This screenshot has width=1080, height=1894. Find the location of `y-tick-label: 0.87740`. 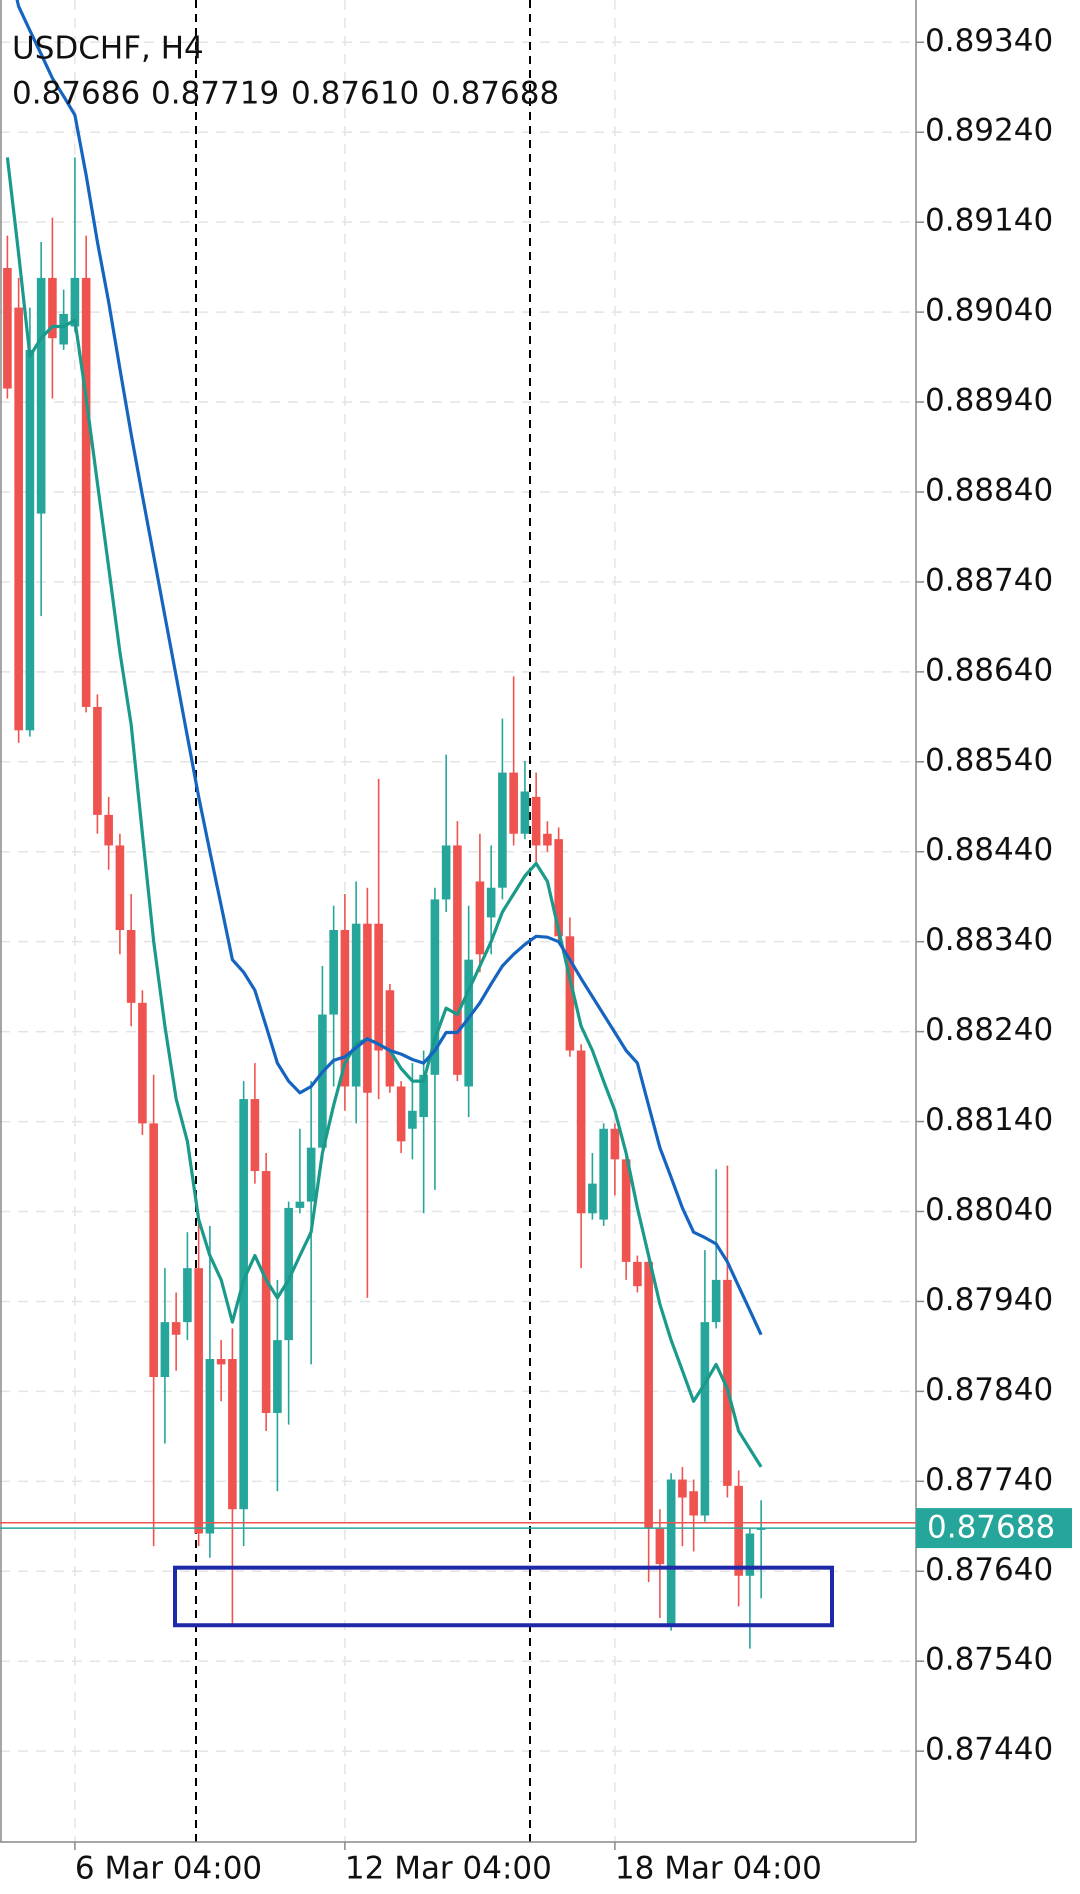

y-tick-label: 0.87740 is located at coordinates (989, 1480).